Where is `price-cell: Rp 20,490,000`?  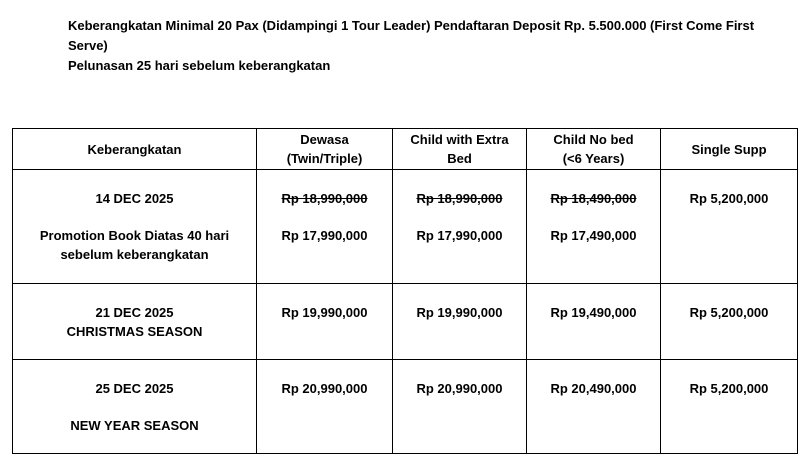
price-cell: Rp 20,490,000 is located at coordinates (593, 406).